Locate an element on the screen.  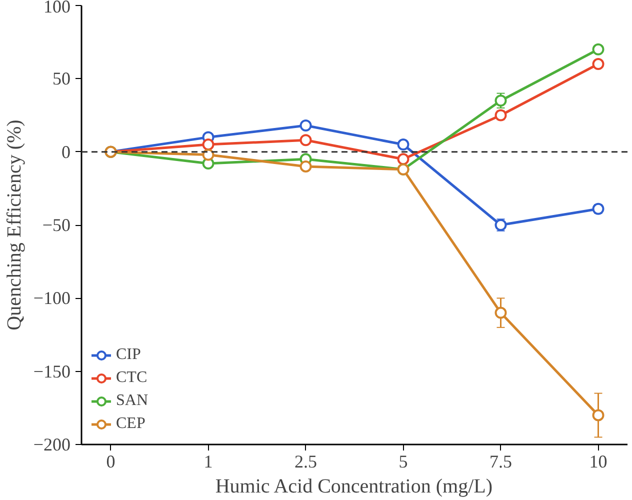
x-tick-label: 1 is located at coordinates (208, 462).